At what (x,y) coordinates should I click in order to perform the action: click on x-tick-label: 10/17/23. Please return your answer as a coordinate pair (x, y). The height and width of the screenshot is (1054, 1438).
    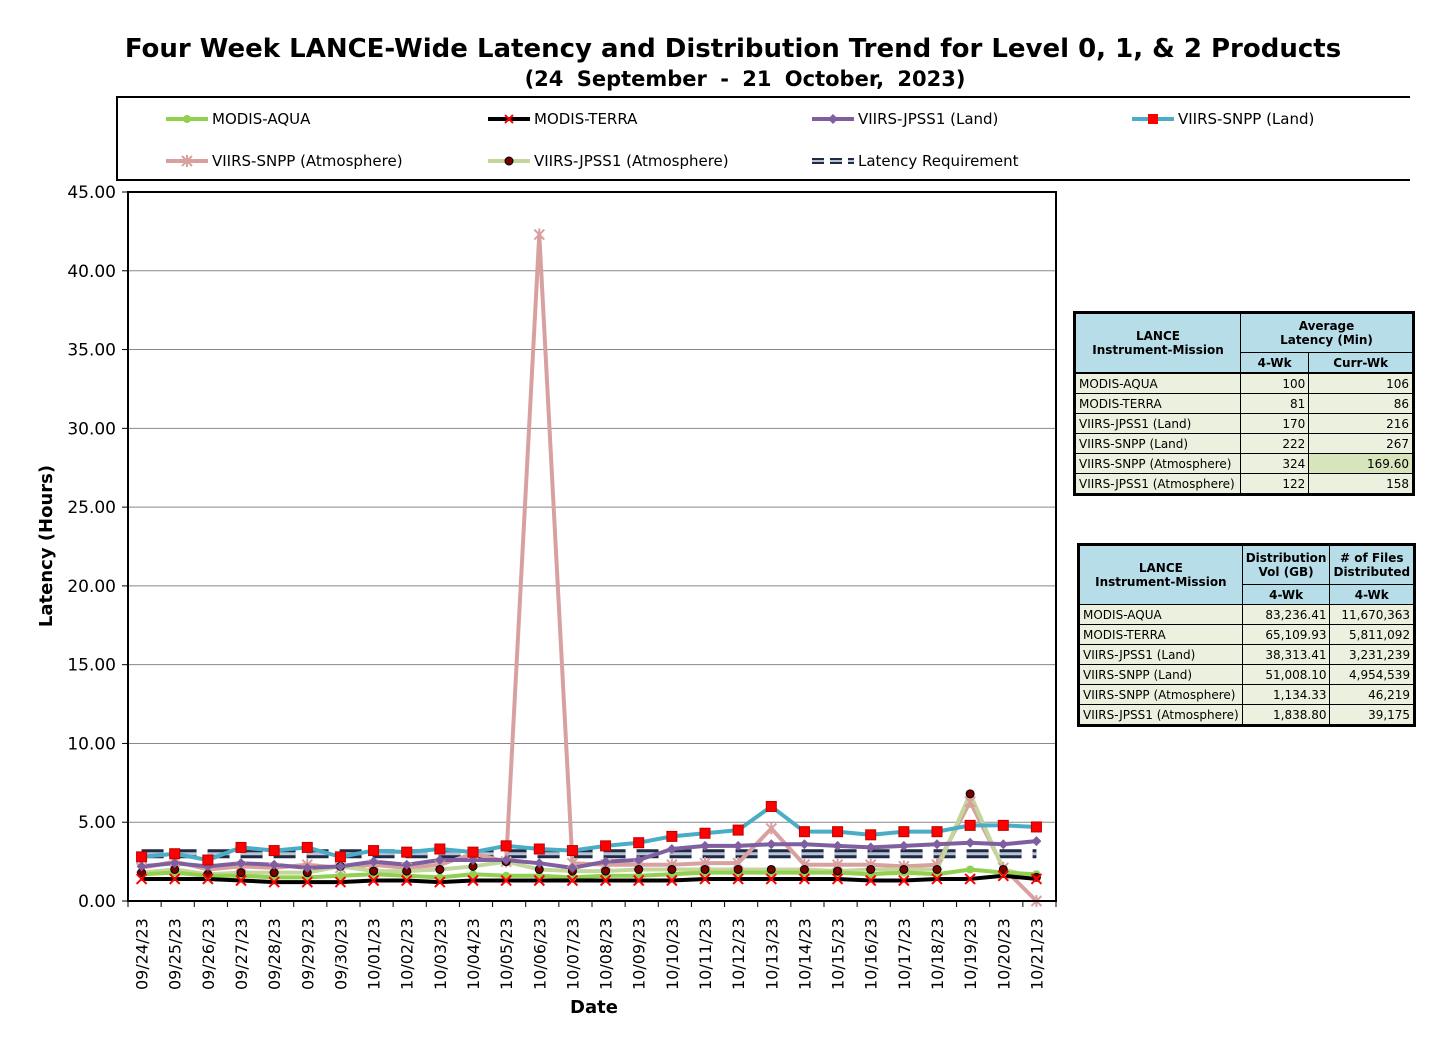
    Looking at the image, I should click on (904, 954).